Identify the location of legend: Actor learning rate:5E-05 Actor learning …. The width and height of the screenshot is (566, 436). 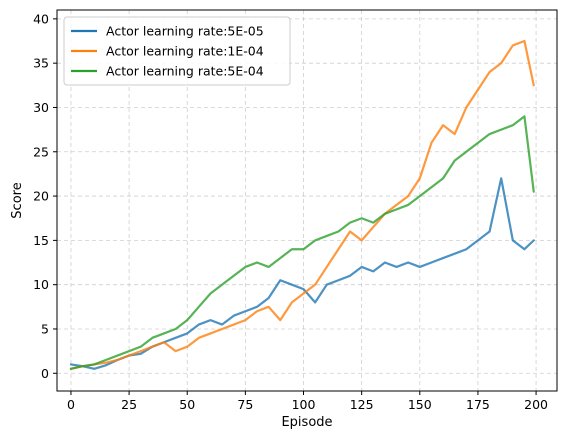
(177, 51).